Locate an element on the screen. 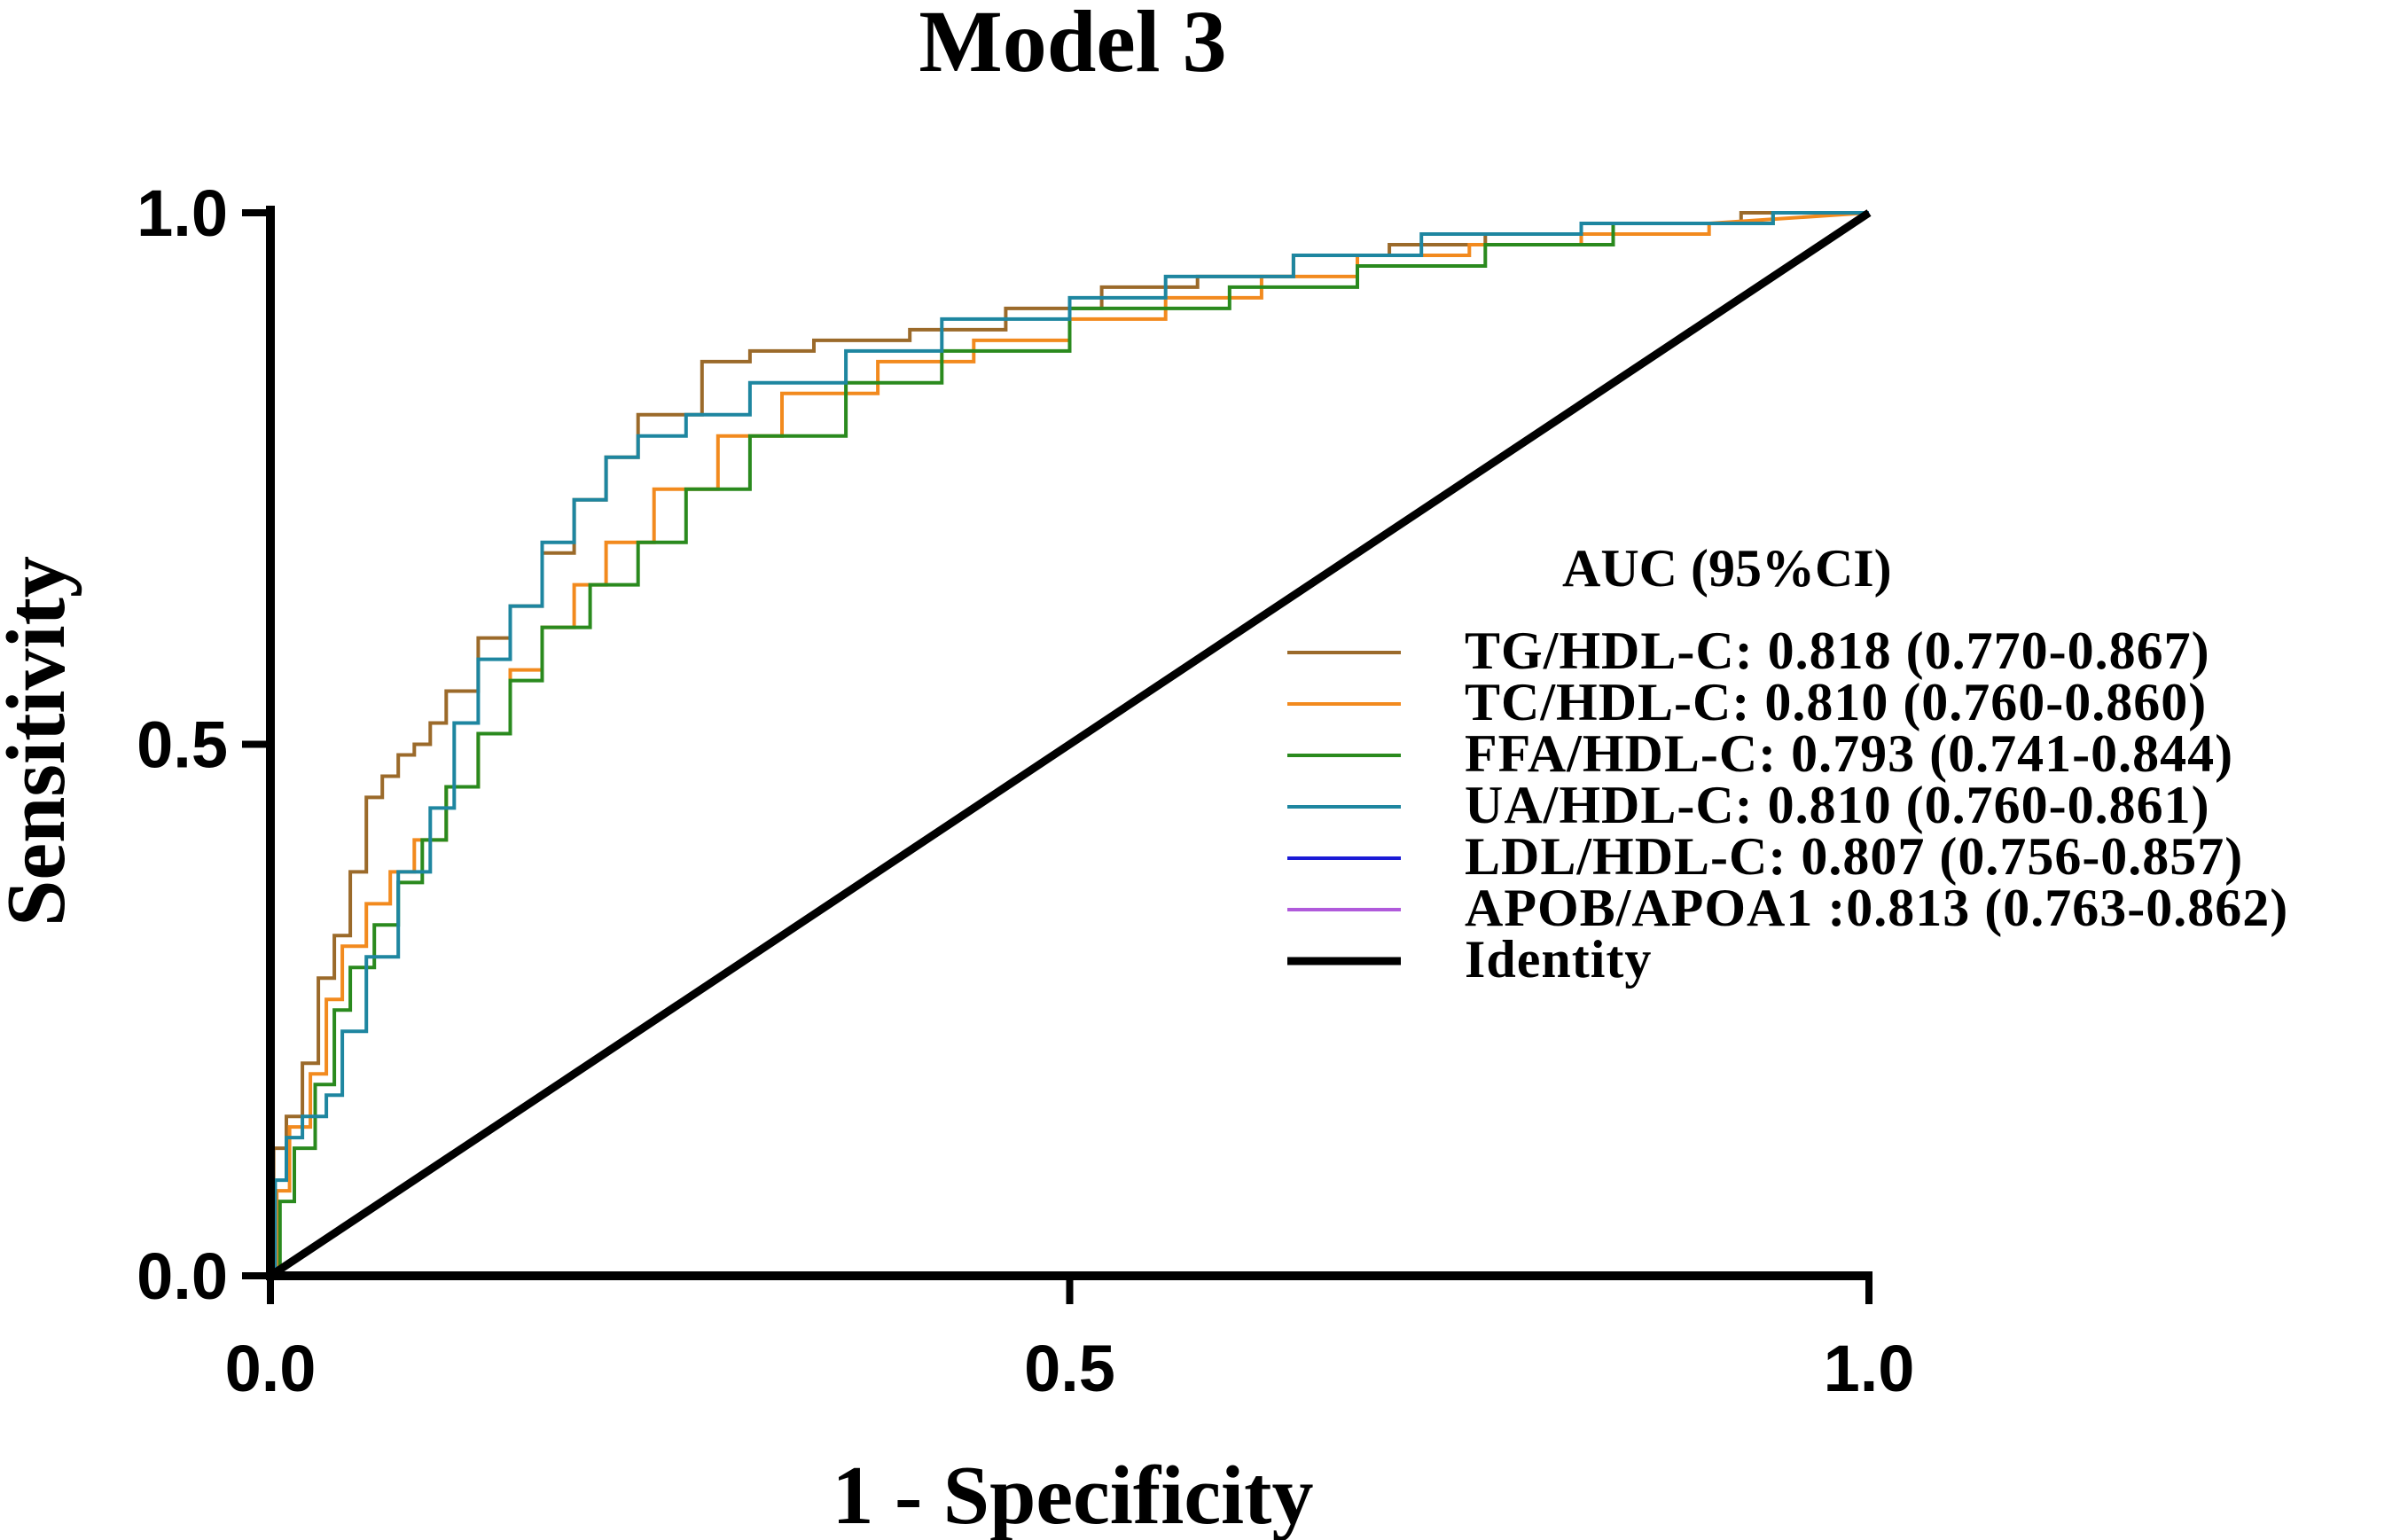  legend-label: TC/HDL-C: 0.810 (0.760-0.860) is located at coordinates (1836, 702).